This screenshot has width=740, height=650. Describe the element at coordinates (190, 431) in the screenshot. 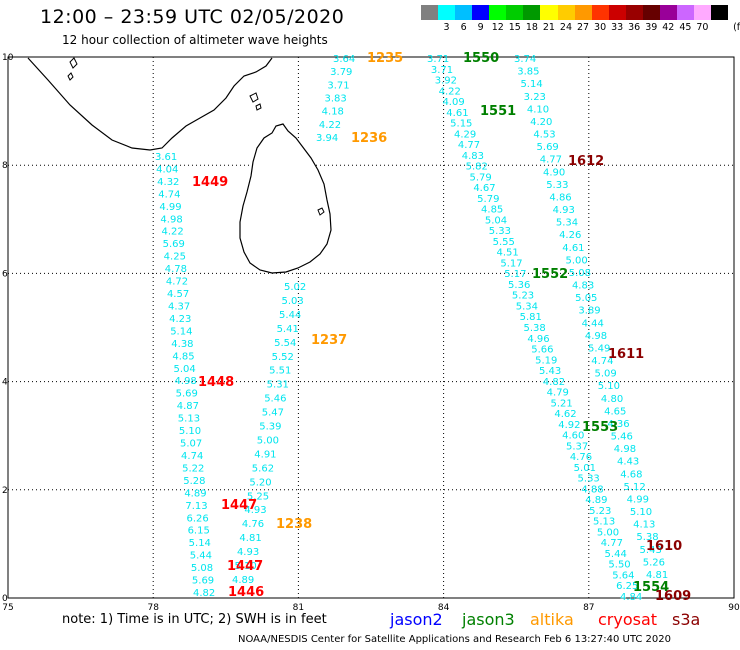

I see `west-track-swh-value: 5.10` at that location.